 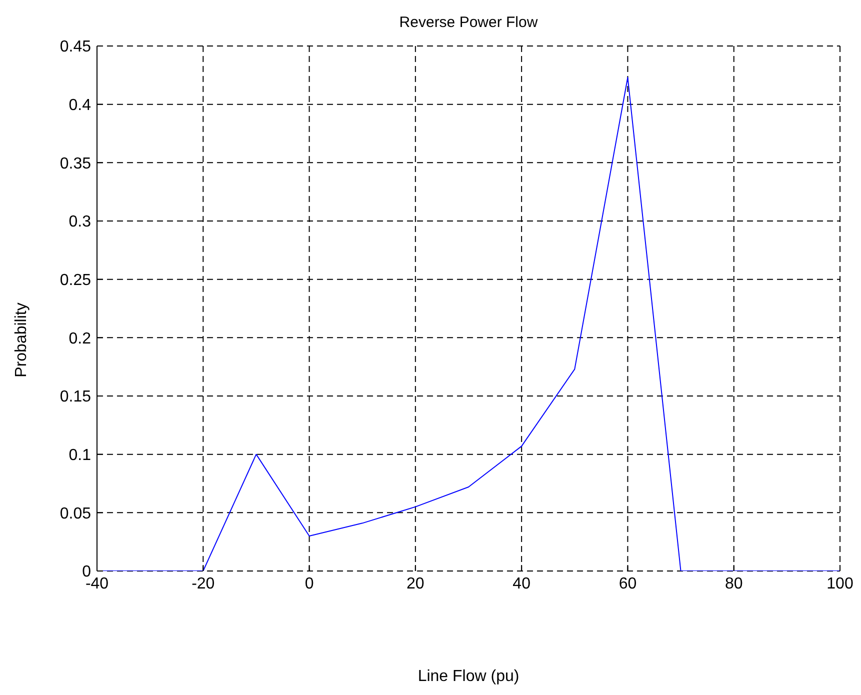 What do you see at coordinates (521, 583) in the screenshot?
I see `x-tick-label: 40` at bounding box center [521, 583].